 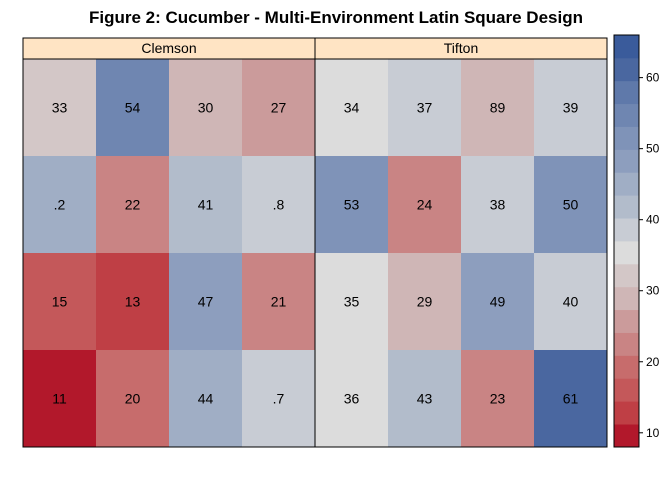 I want to click on strip-label: Tifton, so click(x=461, y=48).